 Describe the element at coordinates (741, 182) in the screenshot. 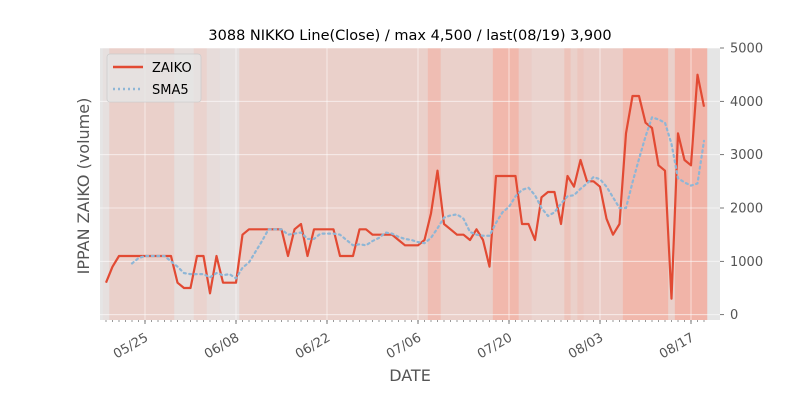

I see `y-axis-ticks: 0 1000 2000 3000 4000 5000` at that location.